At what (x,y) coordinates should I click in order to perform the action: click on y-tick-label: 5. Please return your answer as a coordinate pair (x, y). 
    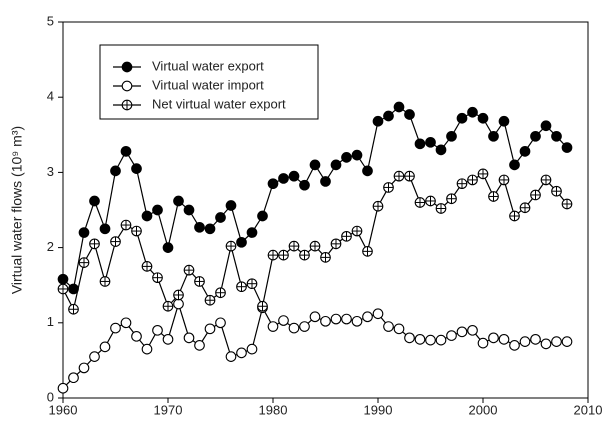
    Looking at the image, I should click on (50, 20).